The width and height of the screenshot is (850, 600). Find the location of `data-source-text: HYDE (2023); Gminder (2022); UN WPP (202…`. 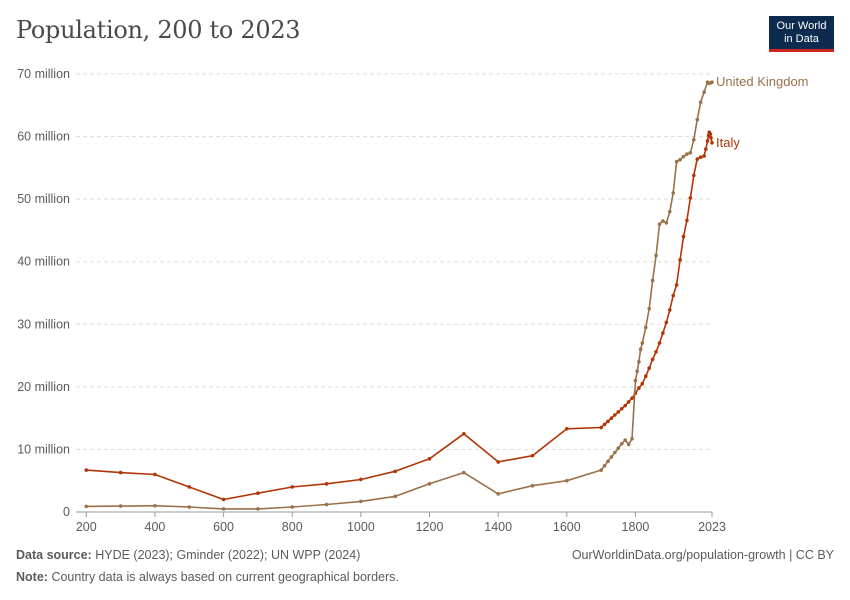

data-source-text: HYDE (2023); Gminder (2022); UN WPP (202… is located at coordinates (228, 555).